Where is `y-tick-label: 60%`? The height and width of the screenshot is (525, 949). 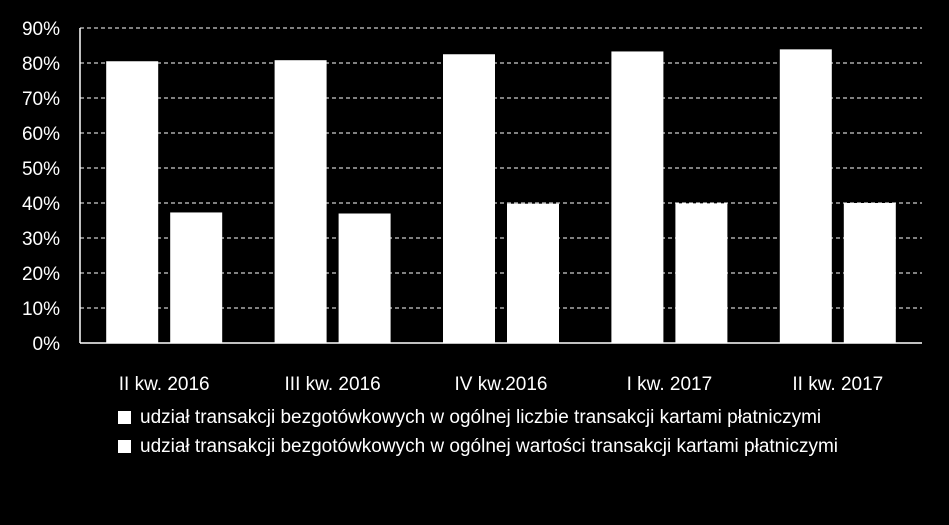
y-tick-label: 60% is located at coordinates (41, 134).